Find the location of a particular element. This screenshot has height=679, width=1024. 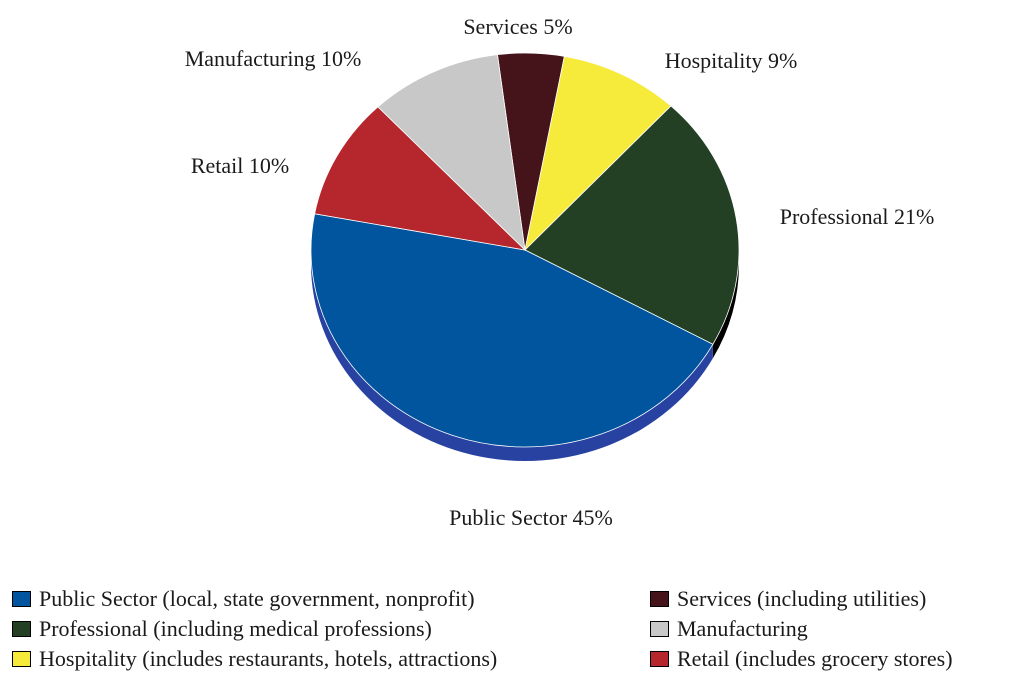

pie-slice-professional is located at coordinates (632, 225).